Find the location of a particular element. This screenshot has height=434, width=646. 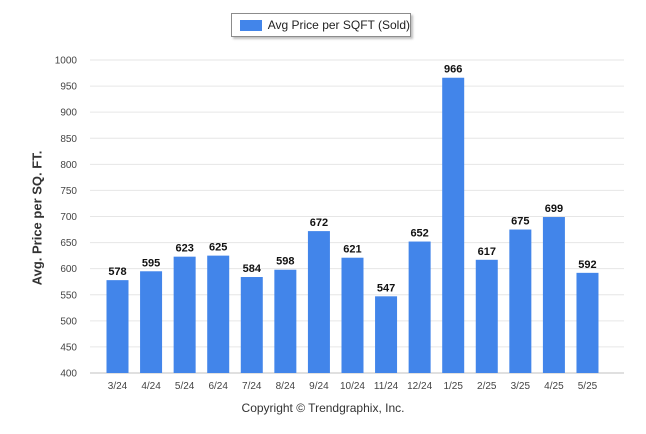

y-tick-label: 550 is located at coordinates (68, 295).